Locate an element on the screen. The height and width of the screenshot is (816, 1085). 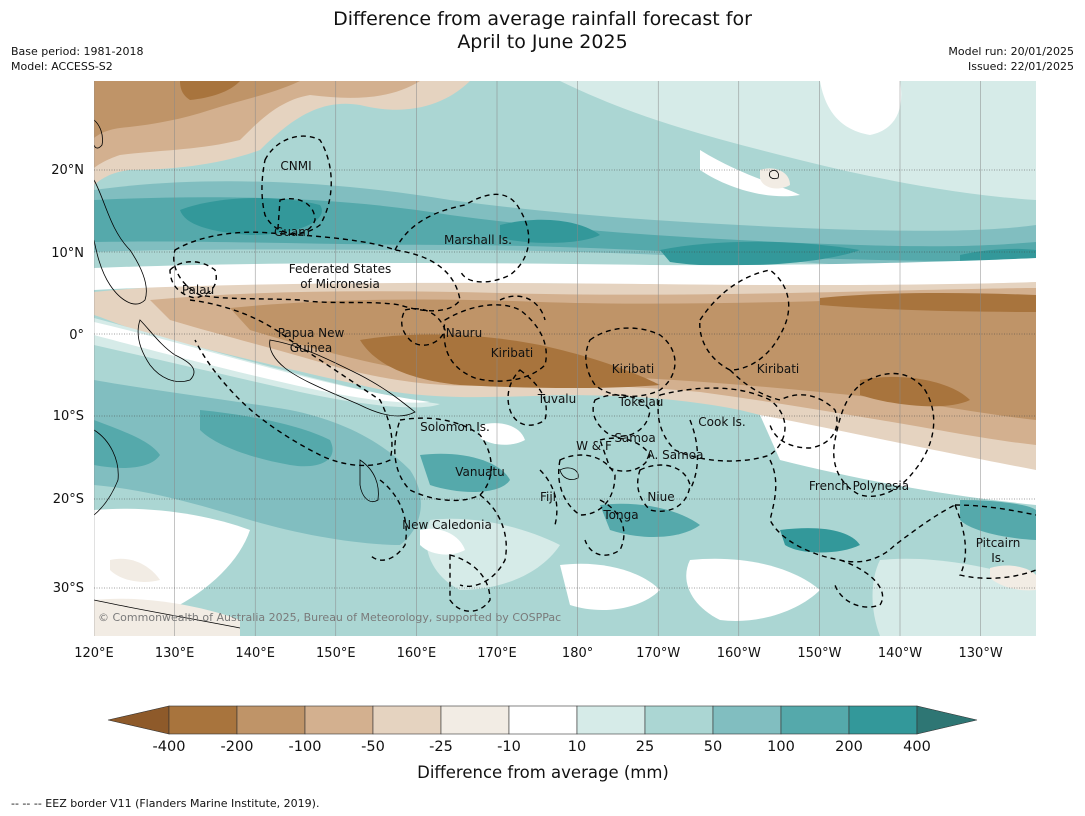
colorbar-swatches is located at coordinates (543, 720).